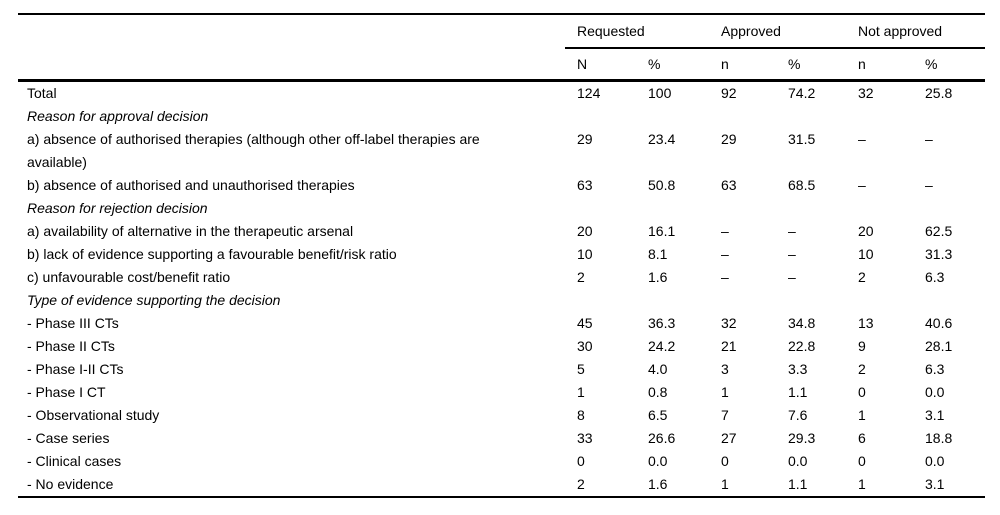  What do you see at coordinates (662, 346) in the screenshot?
I see `cell-requested-pct: 24.2` at bounding box center [662, 346].